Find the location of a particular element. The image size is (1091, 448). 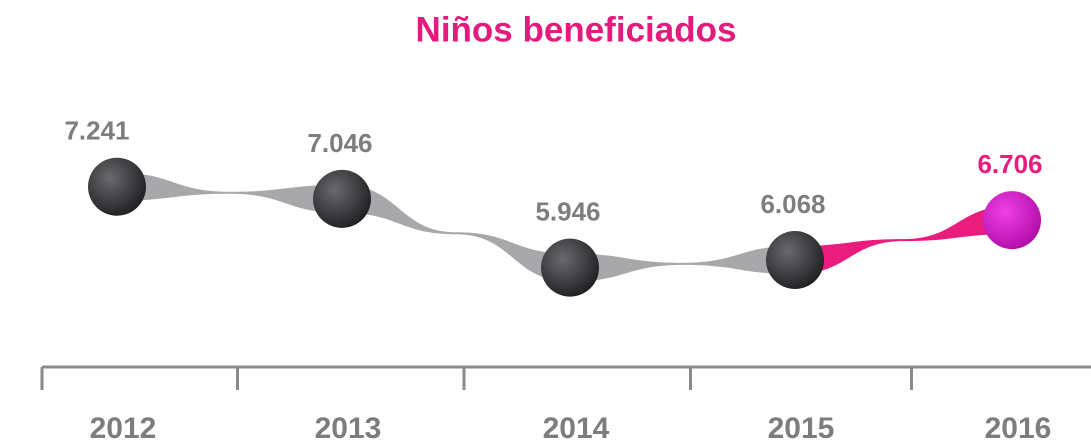

x-tick-label: 2012 is located at coordinates (123, 428).